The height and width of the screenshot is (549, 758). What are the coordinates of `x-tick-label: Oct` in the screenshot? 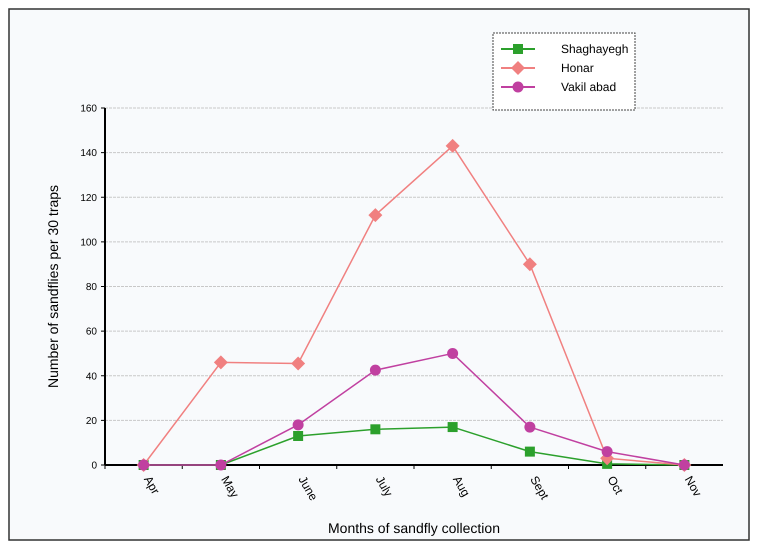 It's located at (615, 486).